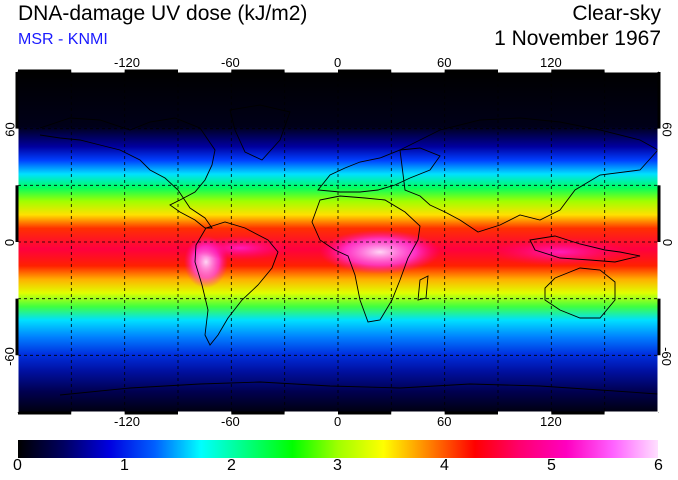  I want to click on lon-tick-top-0: 0, so click(338, 62).